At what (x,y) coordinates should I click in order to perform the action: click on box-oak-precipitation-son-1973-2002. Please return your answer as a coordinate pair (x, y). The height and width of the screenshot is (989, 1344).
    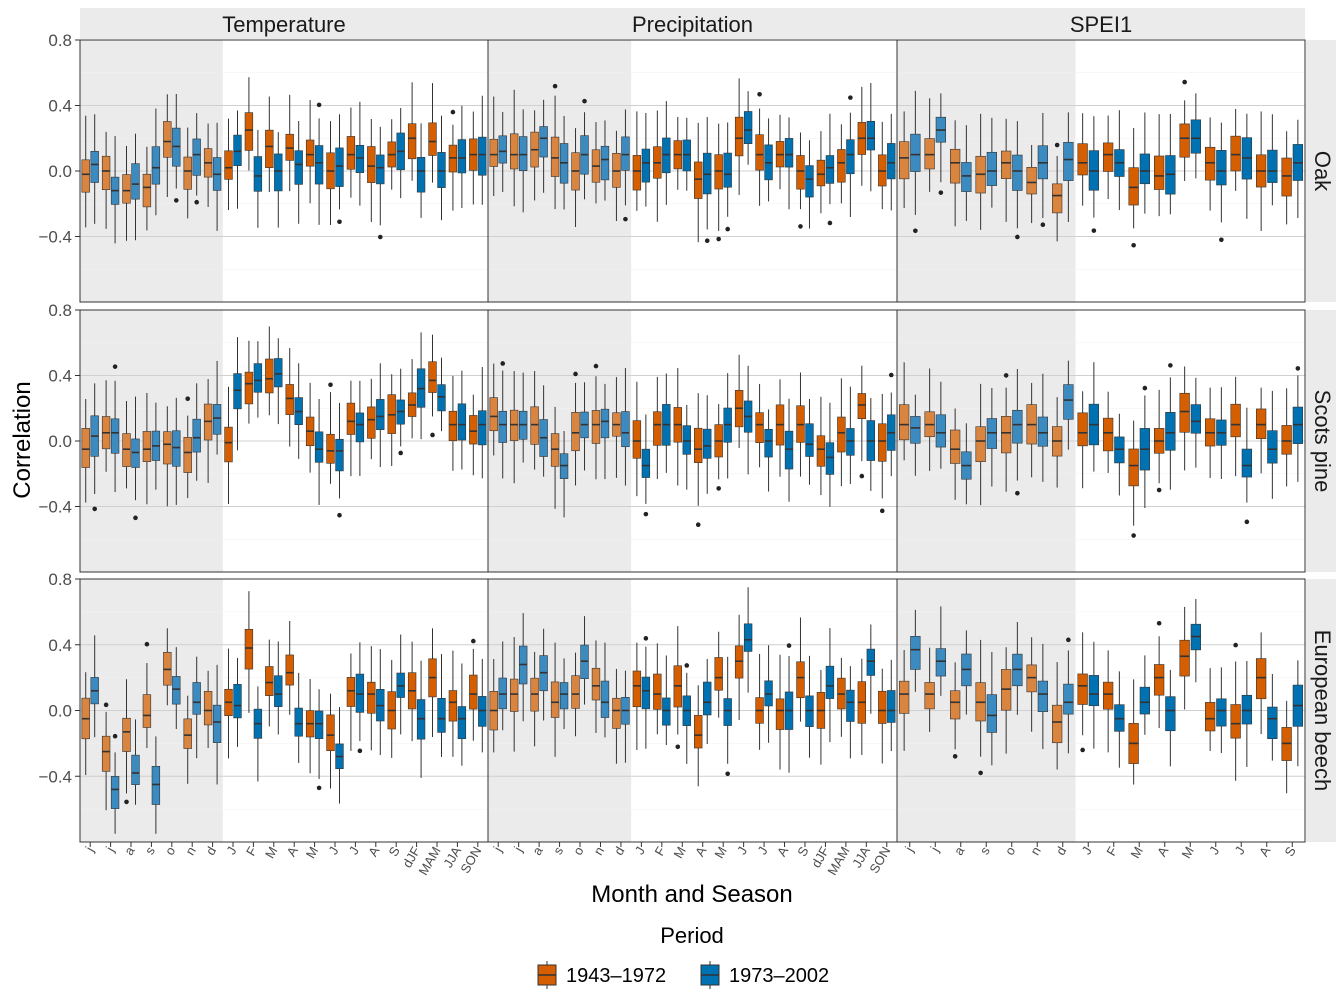
    Looking at the image, I should click on (891, 162).